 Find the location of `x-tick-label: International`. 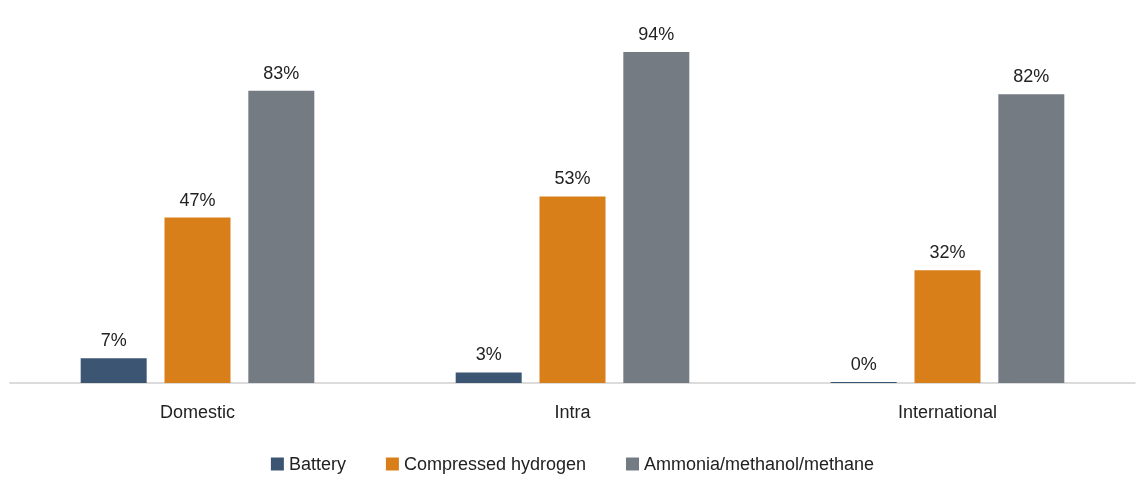

x-tick-label: International is located at coordinates (947, 412).